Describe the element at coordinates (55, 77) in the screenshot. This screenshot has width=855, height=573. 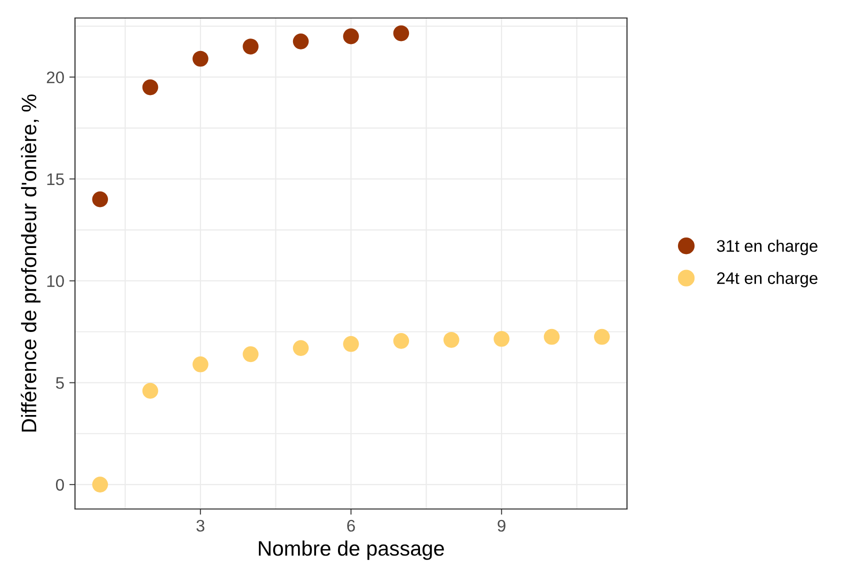
I see `y-tick-label: 20` at that location.